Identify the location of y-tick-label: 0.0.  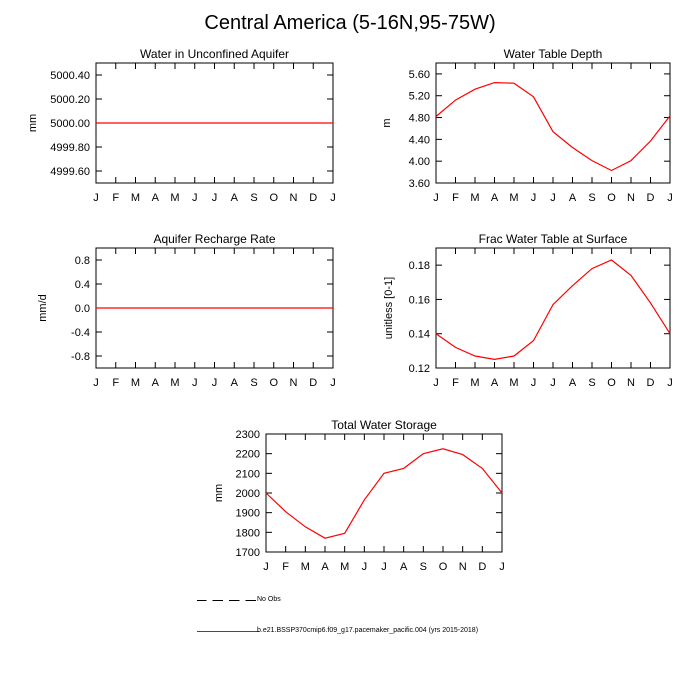
(82, 309).